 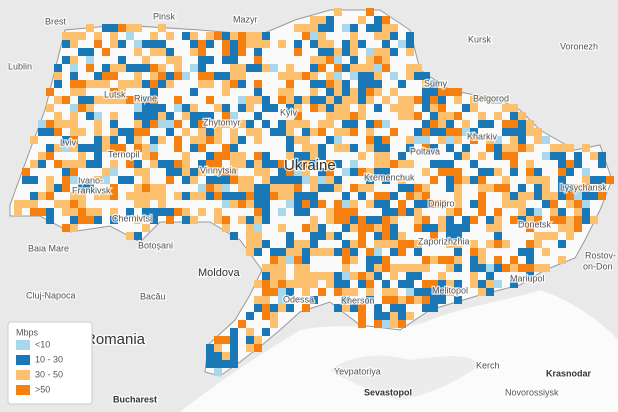 What do you see at coordinates (42, 344) in the screenshot?
I see `legend-label: <10` at bounding box center [42, 344].